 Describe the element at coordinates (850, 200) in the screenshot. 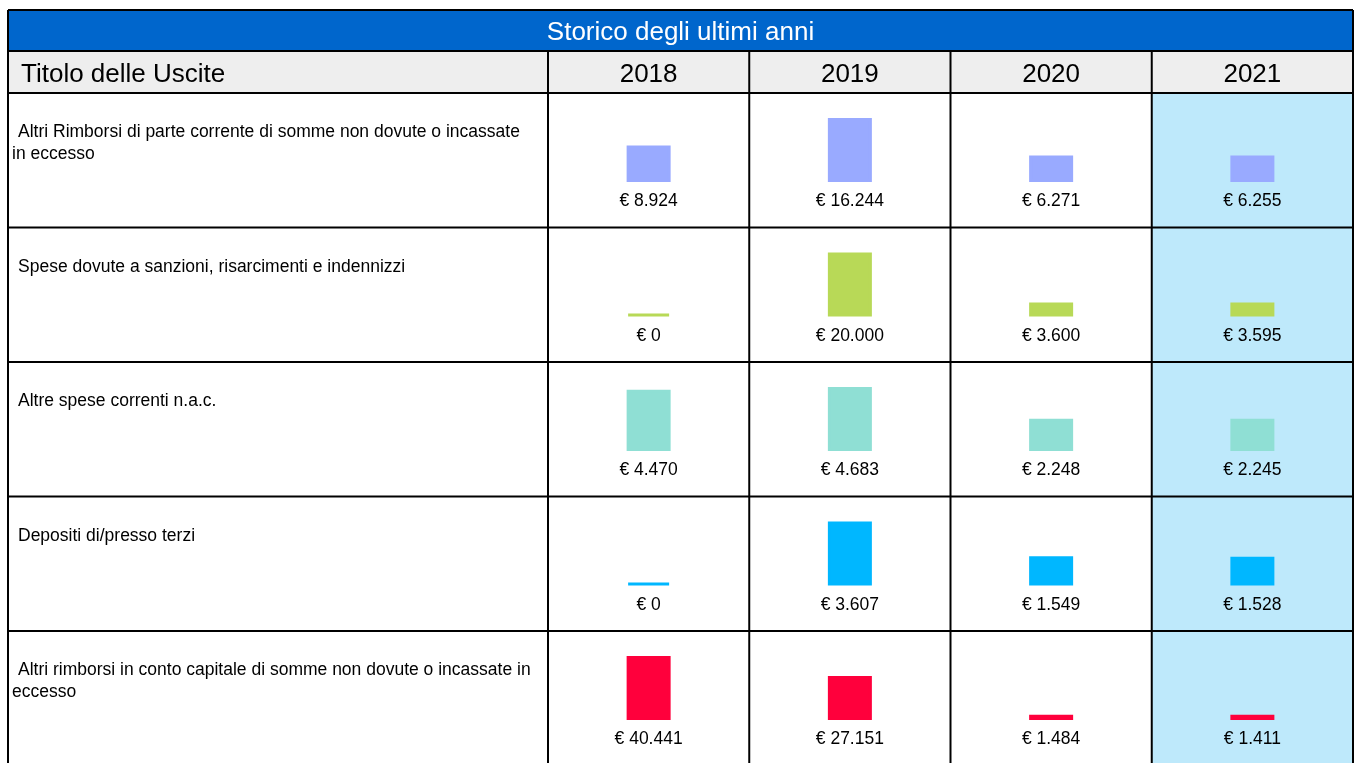

I see `data-label: € 16.244` at that location.